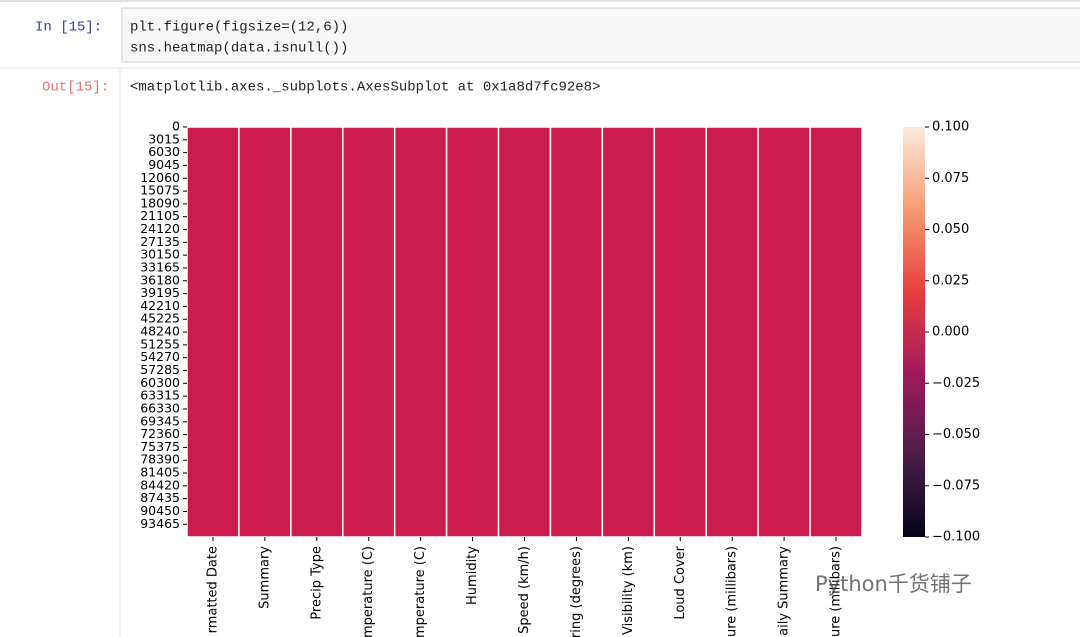 This screenshot has height=637, width=1080. Describe the element at coordinates (160, 433) in the screenshot. I see `y-tick-label: 72360` at that location.